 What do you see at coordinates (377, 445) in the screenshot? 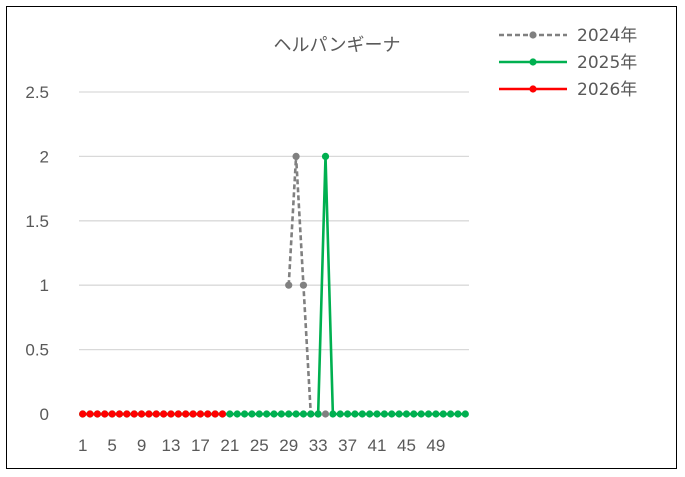
I see `x-tick-label: 41` at bounding box center [377, 445].